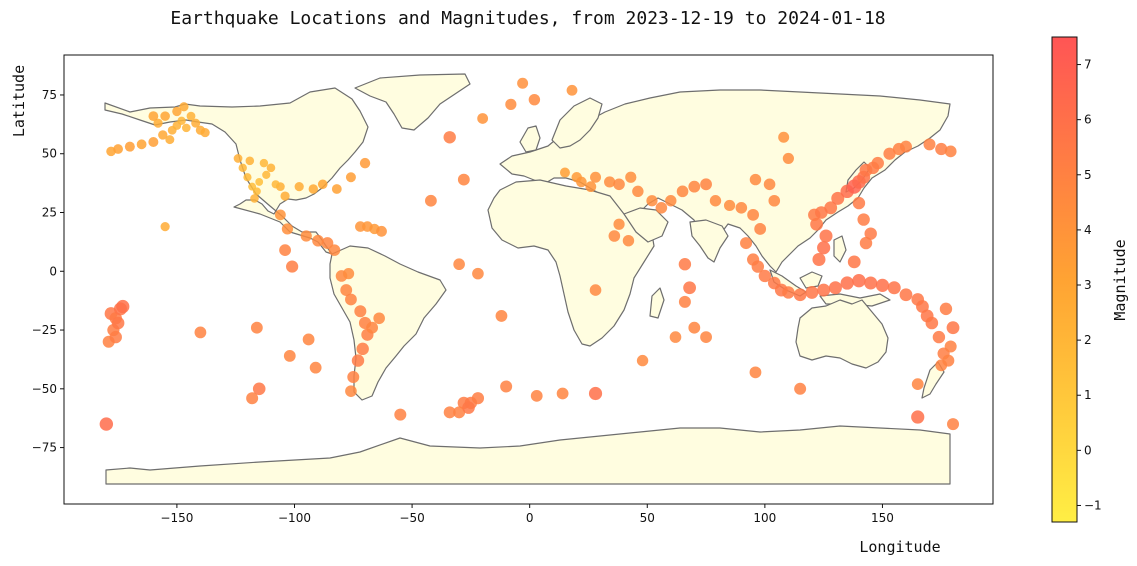 This screenshot has height=566, width=1137. Describe the element at coordinates (528, 455) in the screenshot. I see `land-antarctica` at that location.